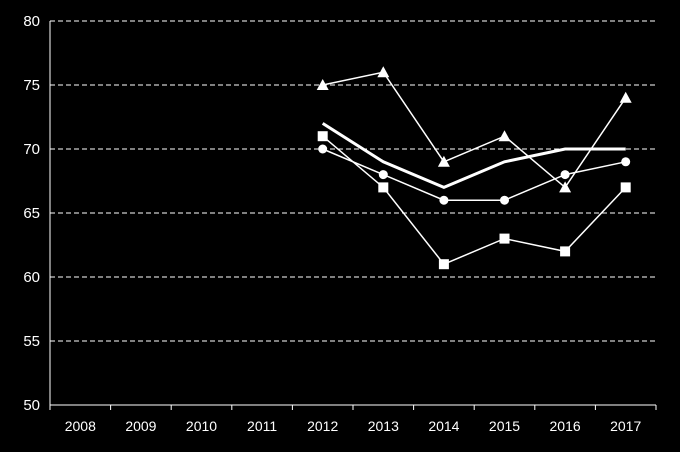  What do you see at coordinates (31, 85) in the screenshot?
I see `y-tick-label-75: 75` at bounding box center [31, 85].